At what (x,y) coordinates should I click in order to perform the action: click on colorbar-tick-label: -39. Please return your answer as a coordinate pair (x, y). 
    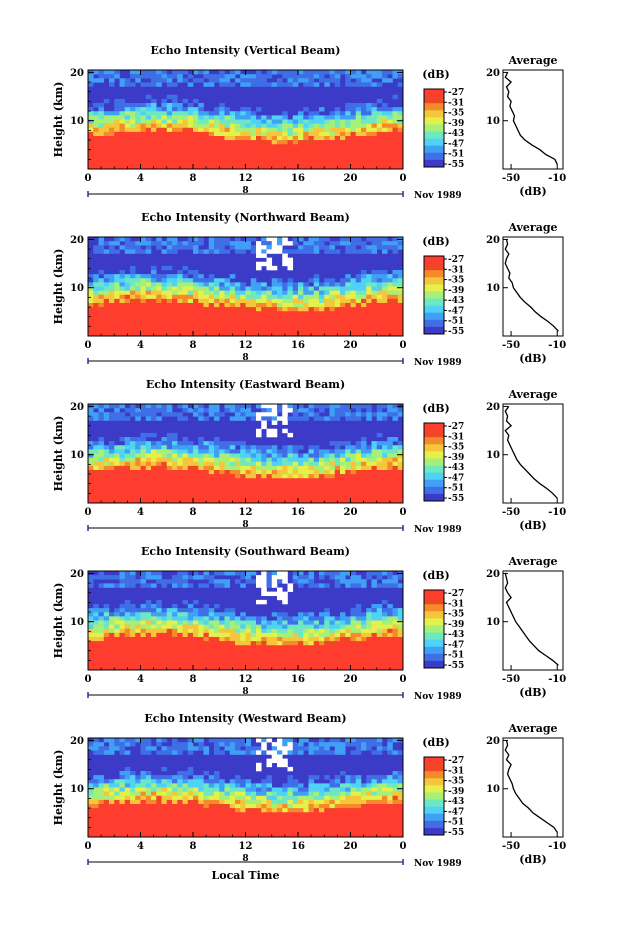
    Looking at the image, I should click on (456, 124).